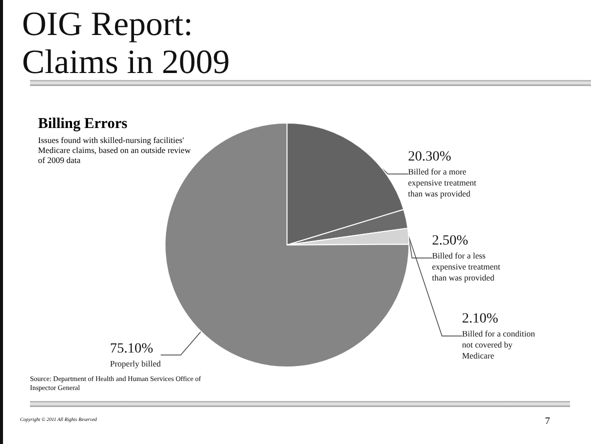 This screenshot has height=444, width=591. I want to click on text: Issues found with skilled-nursing facilities' Medicare claims, based on an outside review of 2009 data, so click(115, 150).